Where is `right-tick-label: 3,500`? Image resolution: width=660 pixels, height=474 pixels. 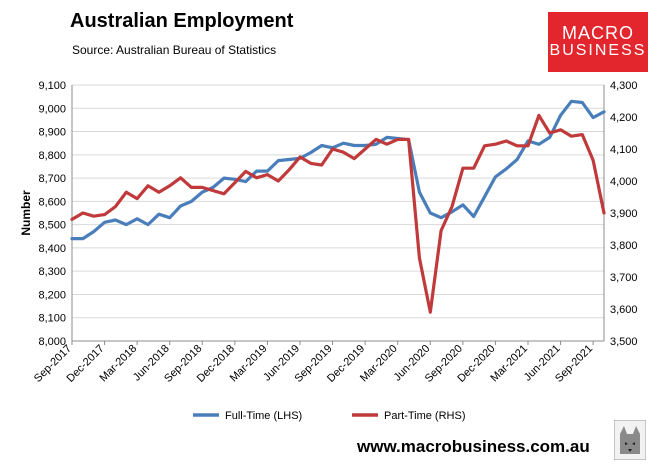
right-tick-label: 3,500 is located at coordinates (624, 342).